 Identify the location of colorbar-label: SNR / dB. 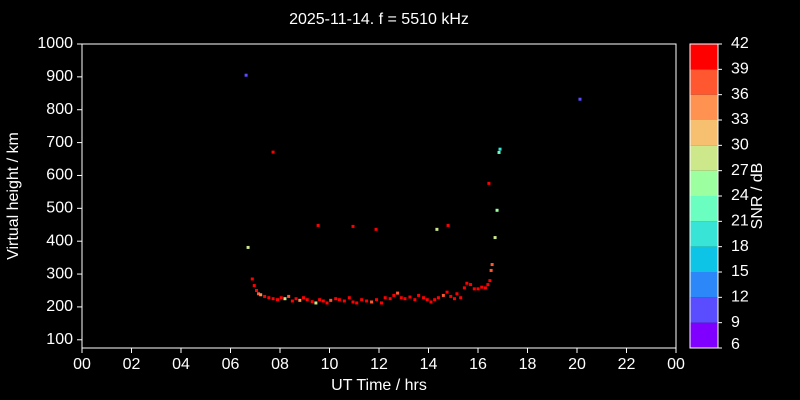
(757, 196).